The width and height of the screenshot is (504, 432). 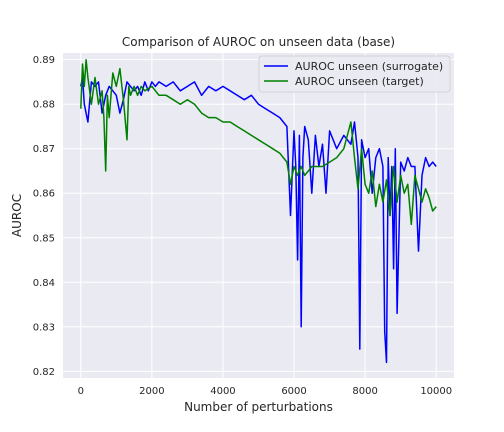 I want to click on y-tick-label: 0.89, so click(x=44, y=60).